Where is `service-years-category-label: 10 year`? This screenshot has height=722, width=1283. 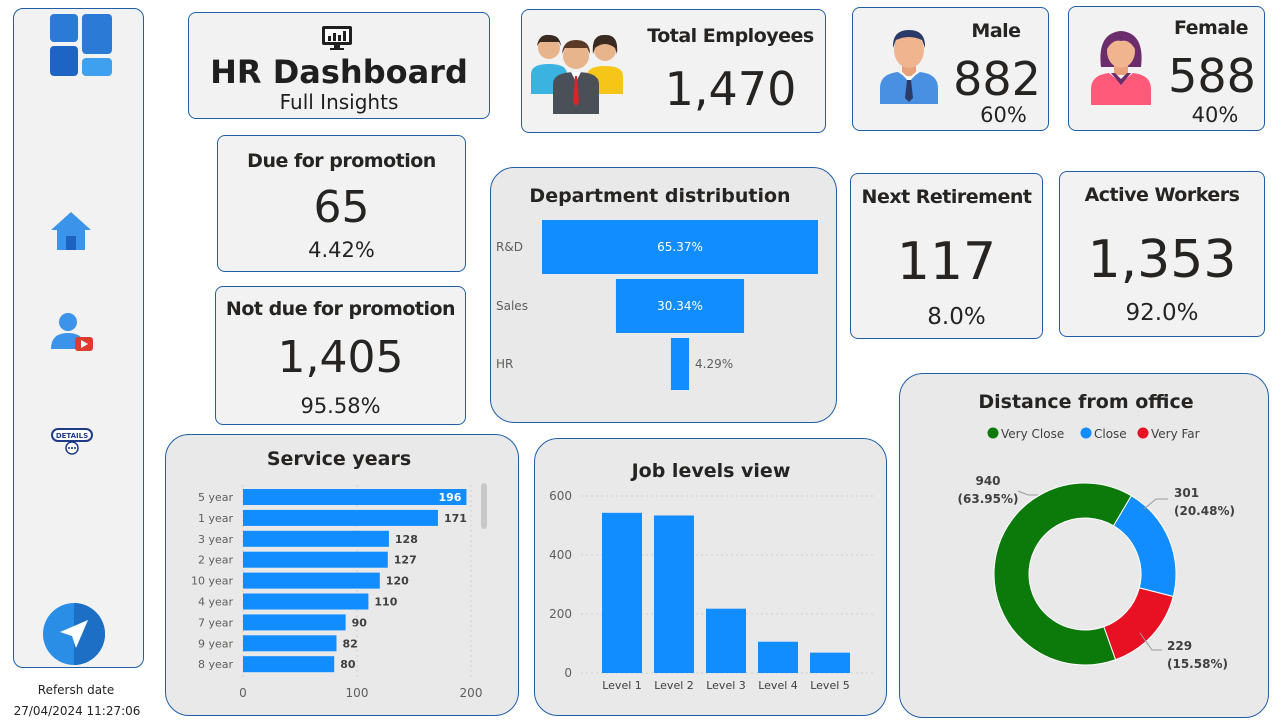 service-years-category-label: 10 year is located at coordinates (212, 581).